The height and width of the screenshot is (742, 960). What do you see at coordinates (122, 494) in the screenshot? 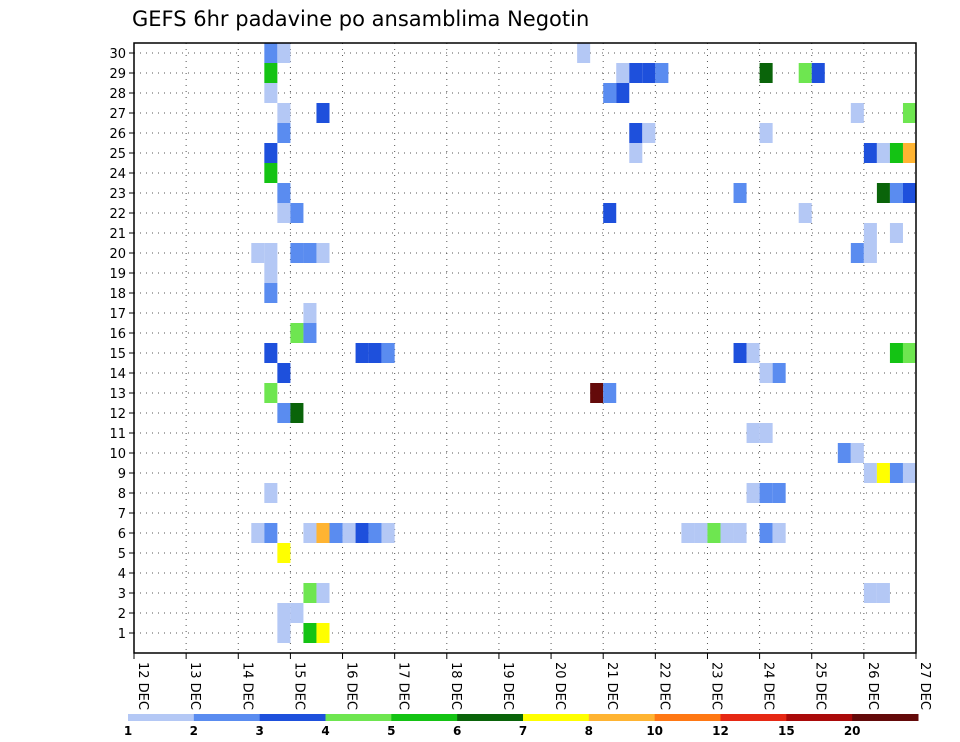
I see `y-tick-label: 8` at bounding box center [122, 494].